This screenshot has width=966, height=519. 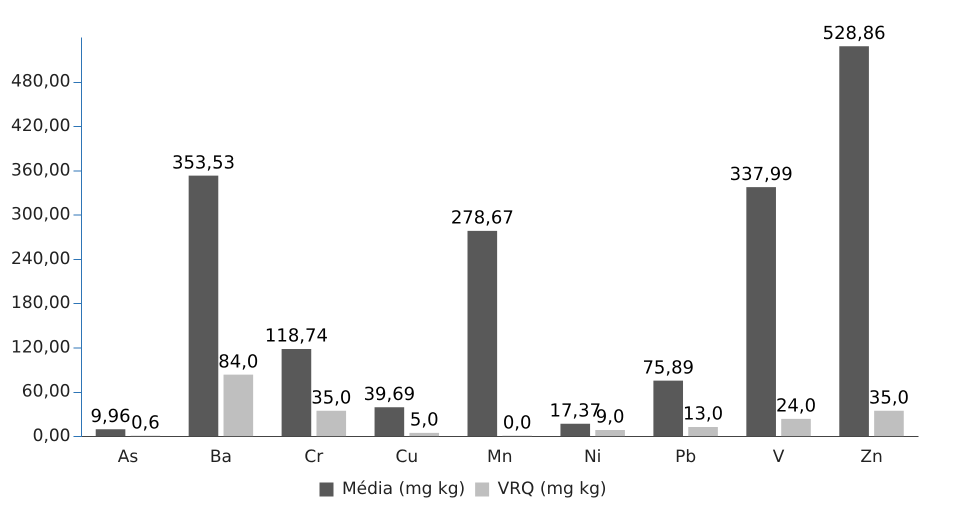 I want to click on data-label: 5,0, so click(x=424, y=420).